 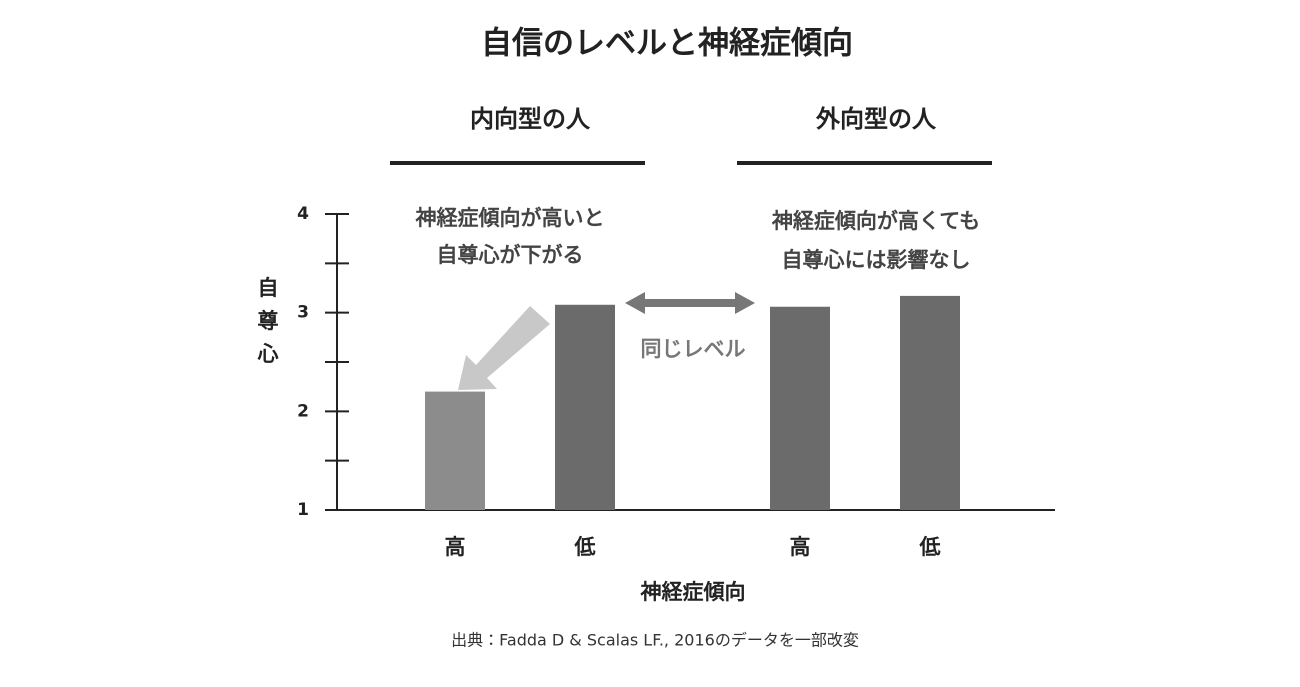 I want to click on double-arrow, so click(x=690, y=303).